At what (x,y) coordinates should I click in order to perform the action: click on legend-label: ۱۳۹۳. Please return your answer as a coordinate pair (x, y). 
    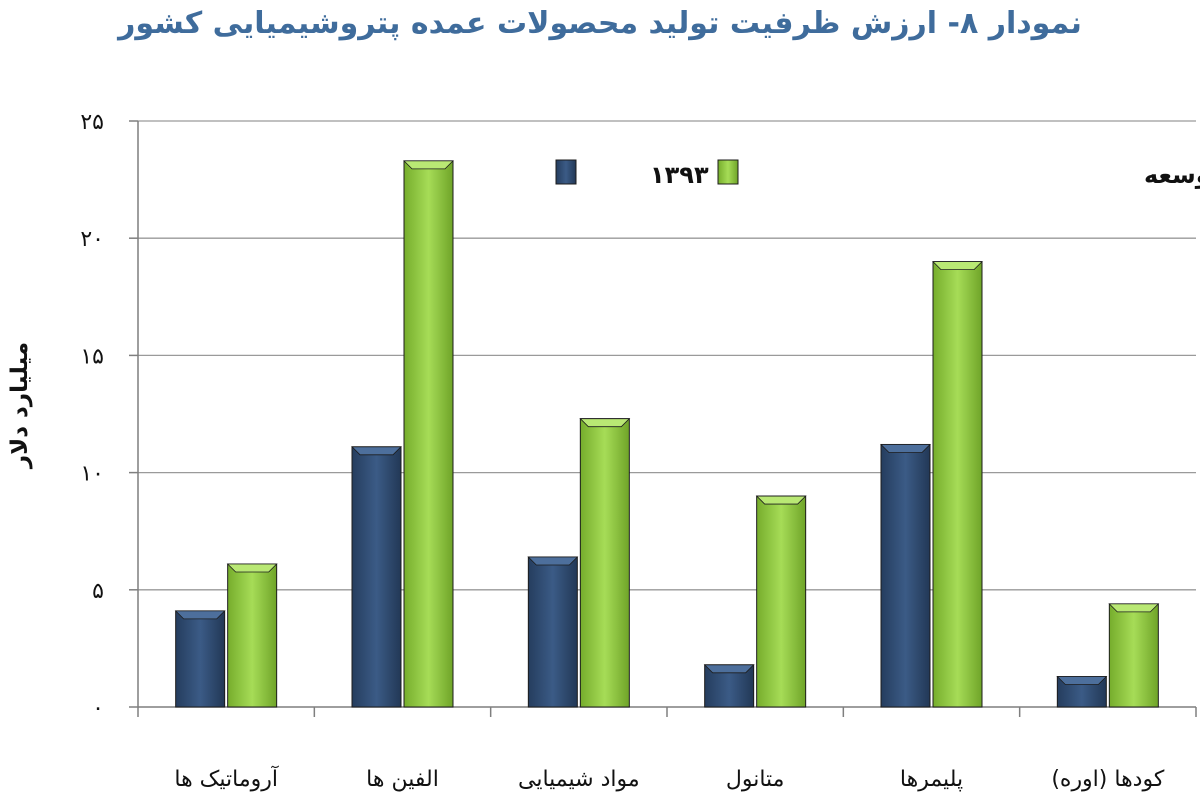
    Looking at the image, I should click on (679, 175).